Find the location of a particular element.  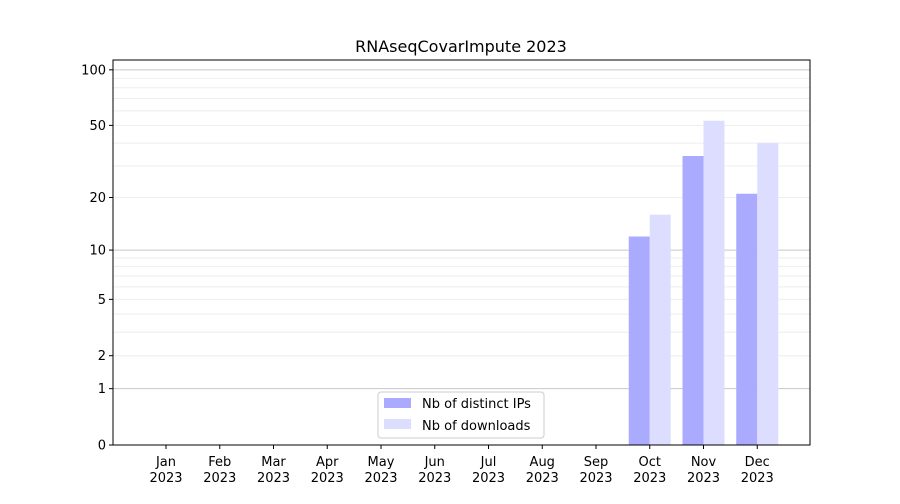

bars is located at coordinates (703, 283).